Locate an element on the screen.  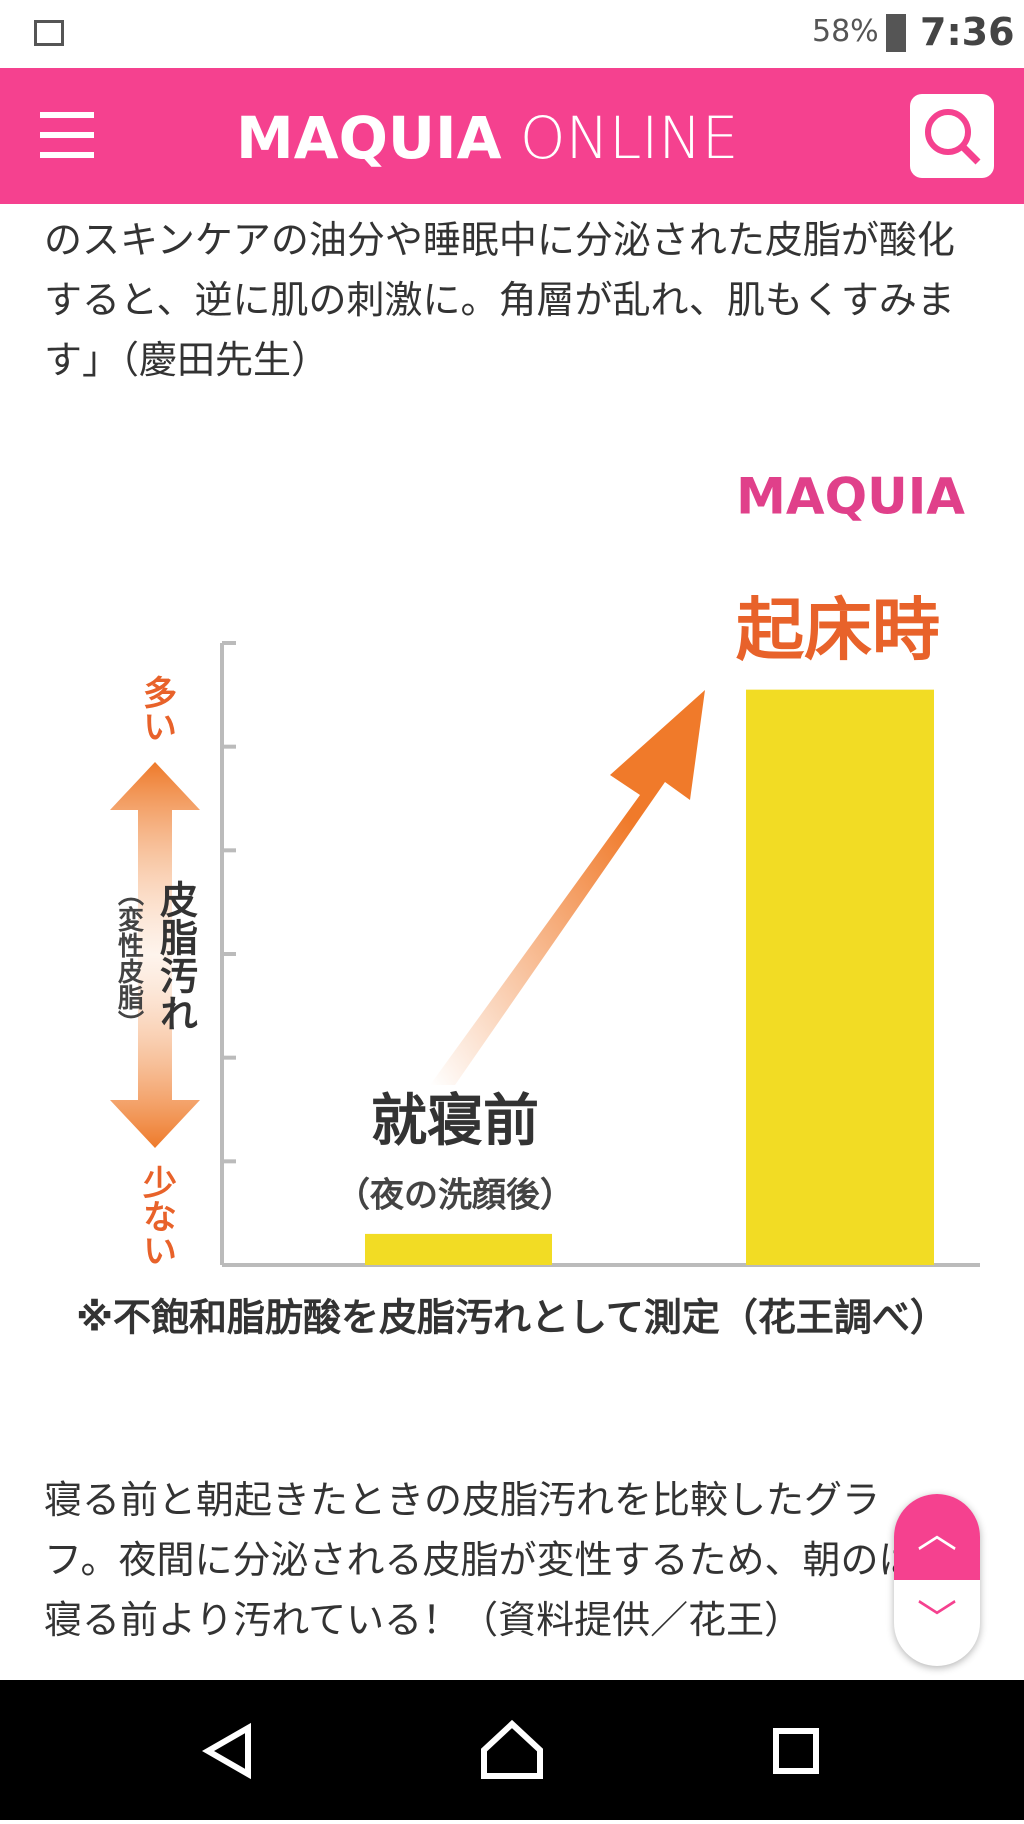
home-button is located at coordinates (512, 1749).